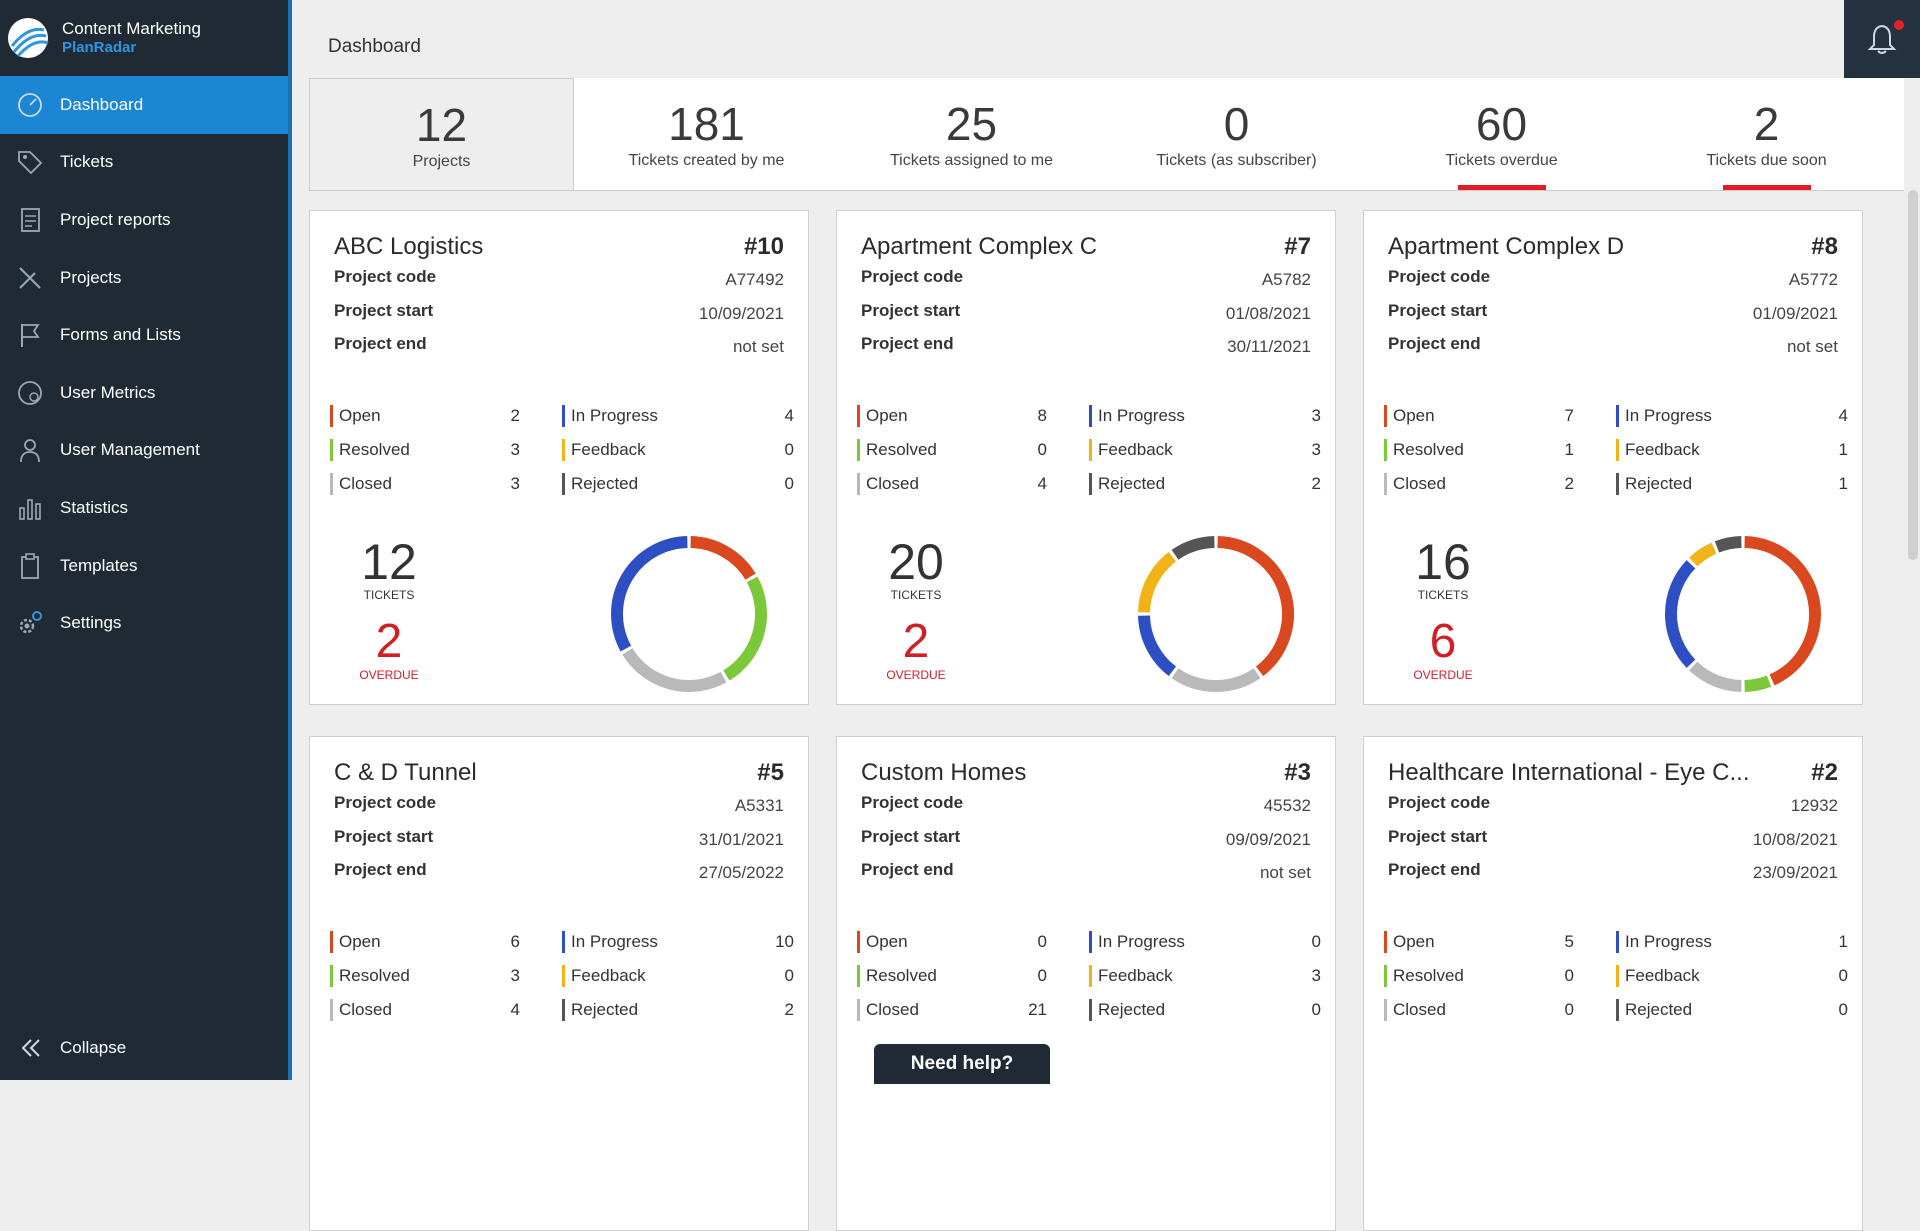  What do you see at coordinates (952, 942) in the screenshot?
I see `status-open: Open 0` at bounding box center [952, 942].